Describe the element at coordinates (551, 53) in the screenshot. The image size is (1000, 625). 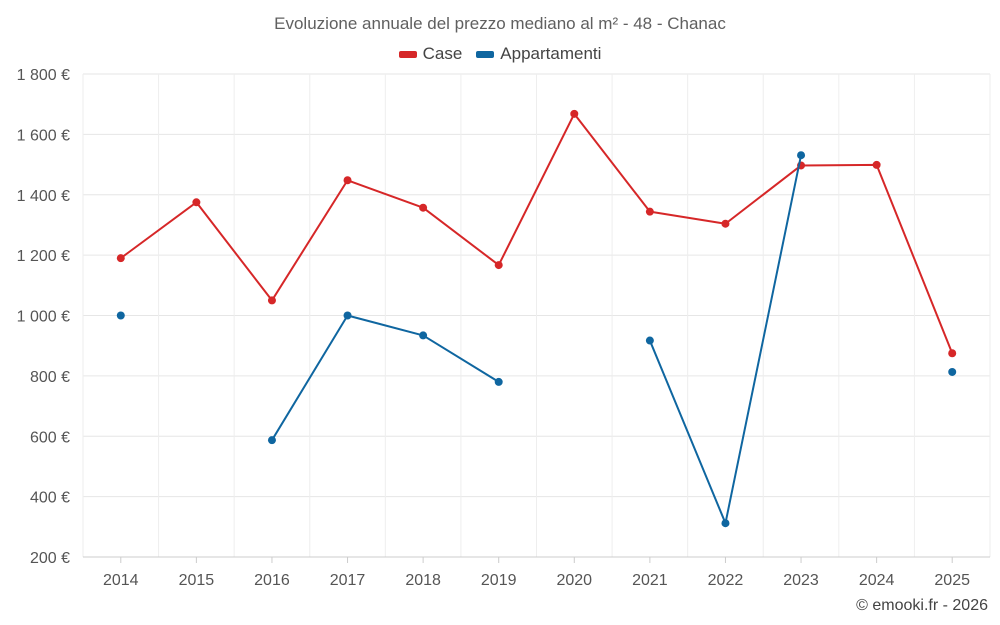
I see `legend-label-appartamenti: Appartamenti` at that location.